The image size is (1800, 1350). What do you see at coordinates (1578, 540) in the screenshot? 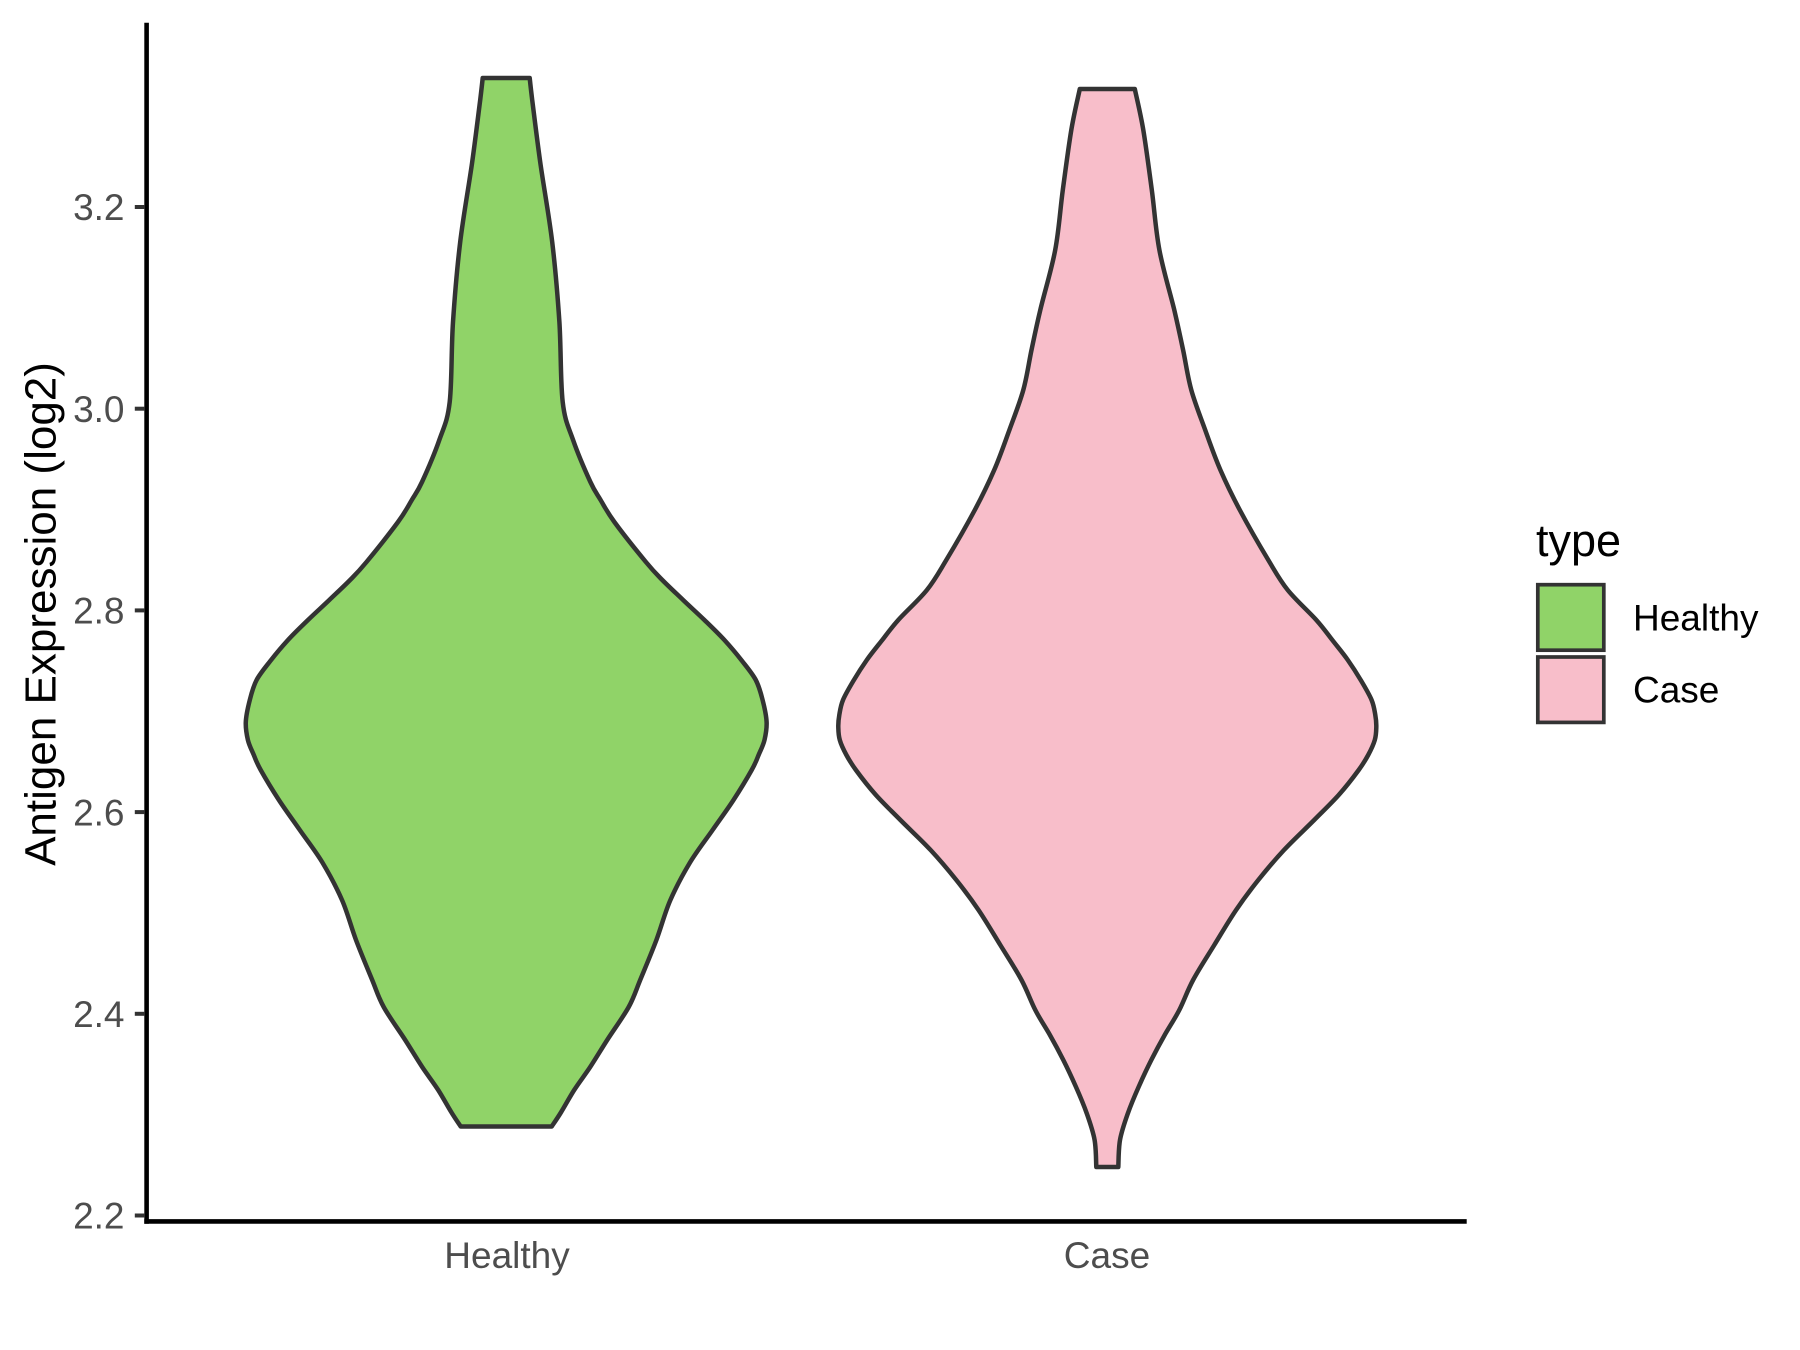
I see `svg-text: type` at bounding box center [1578, 540].